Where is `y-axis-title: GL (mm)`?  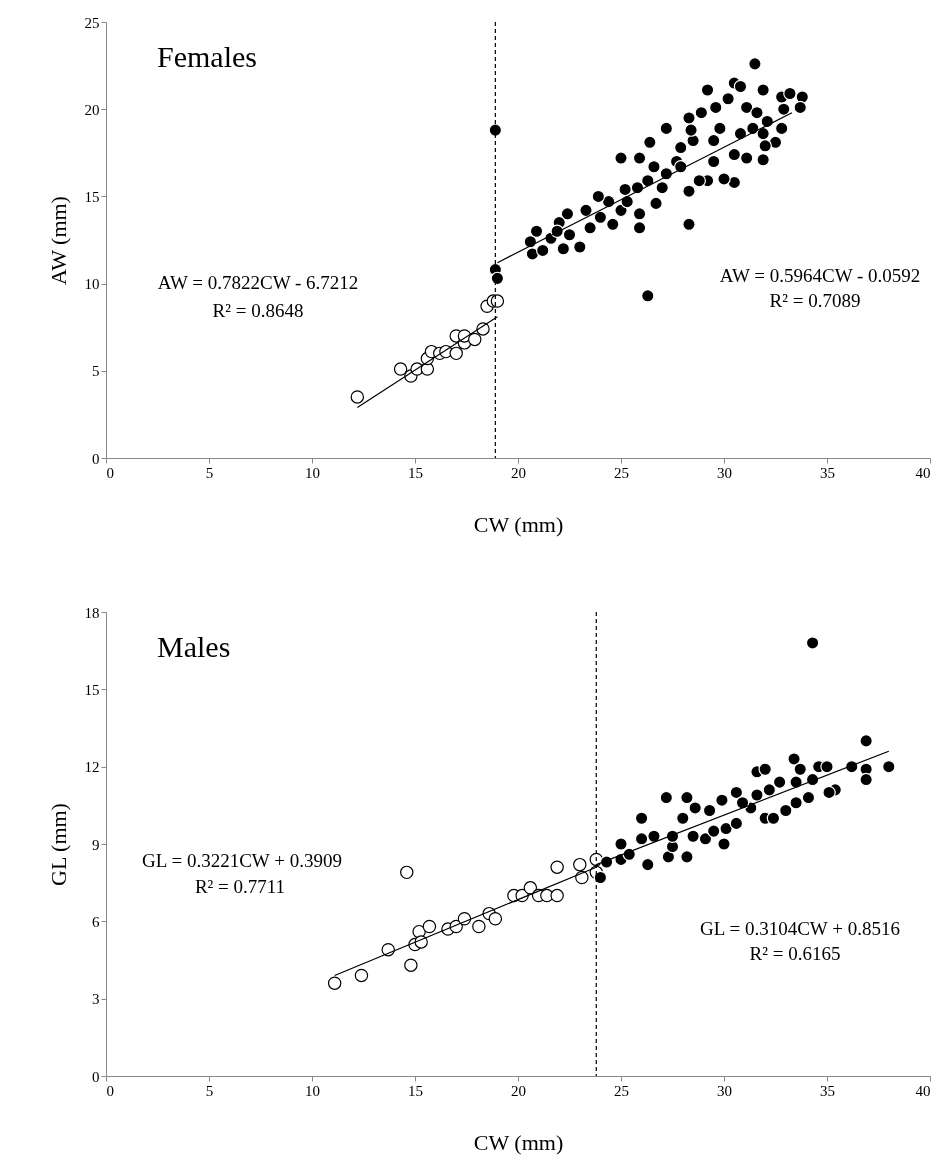 y-axis-title: GL (mm) is located at coordinates (58, 844).